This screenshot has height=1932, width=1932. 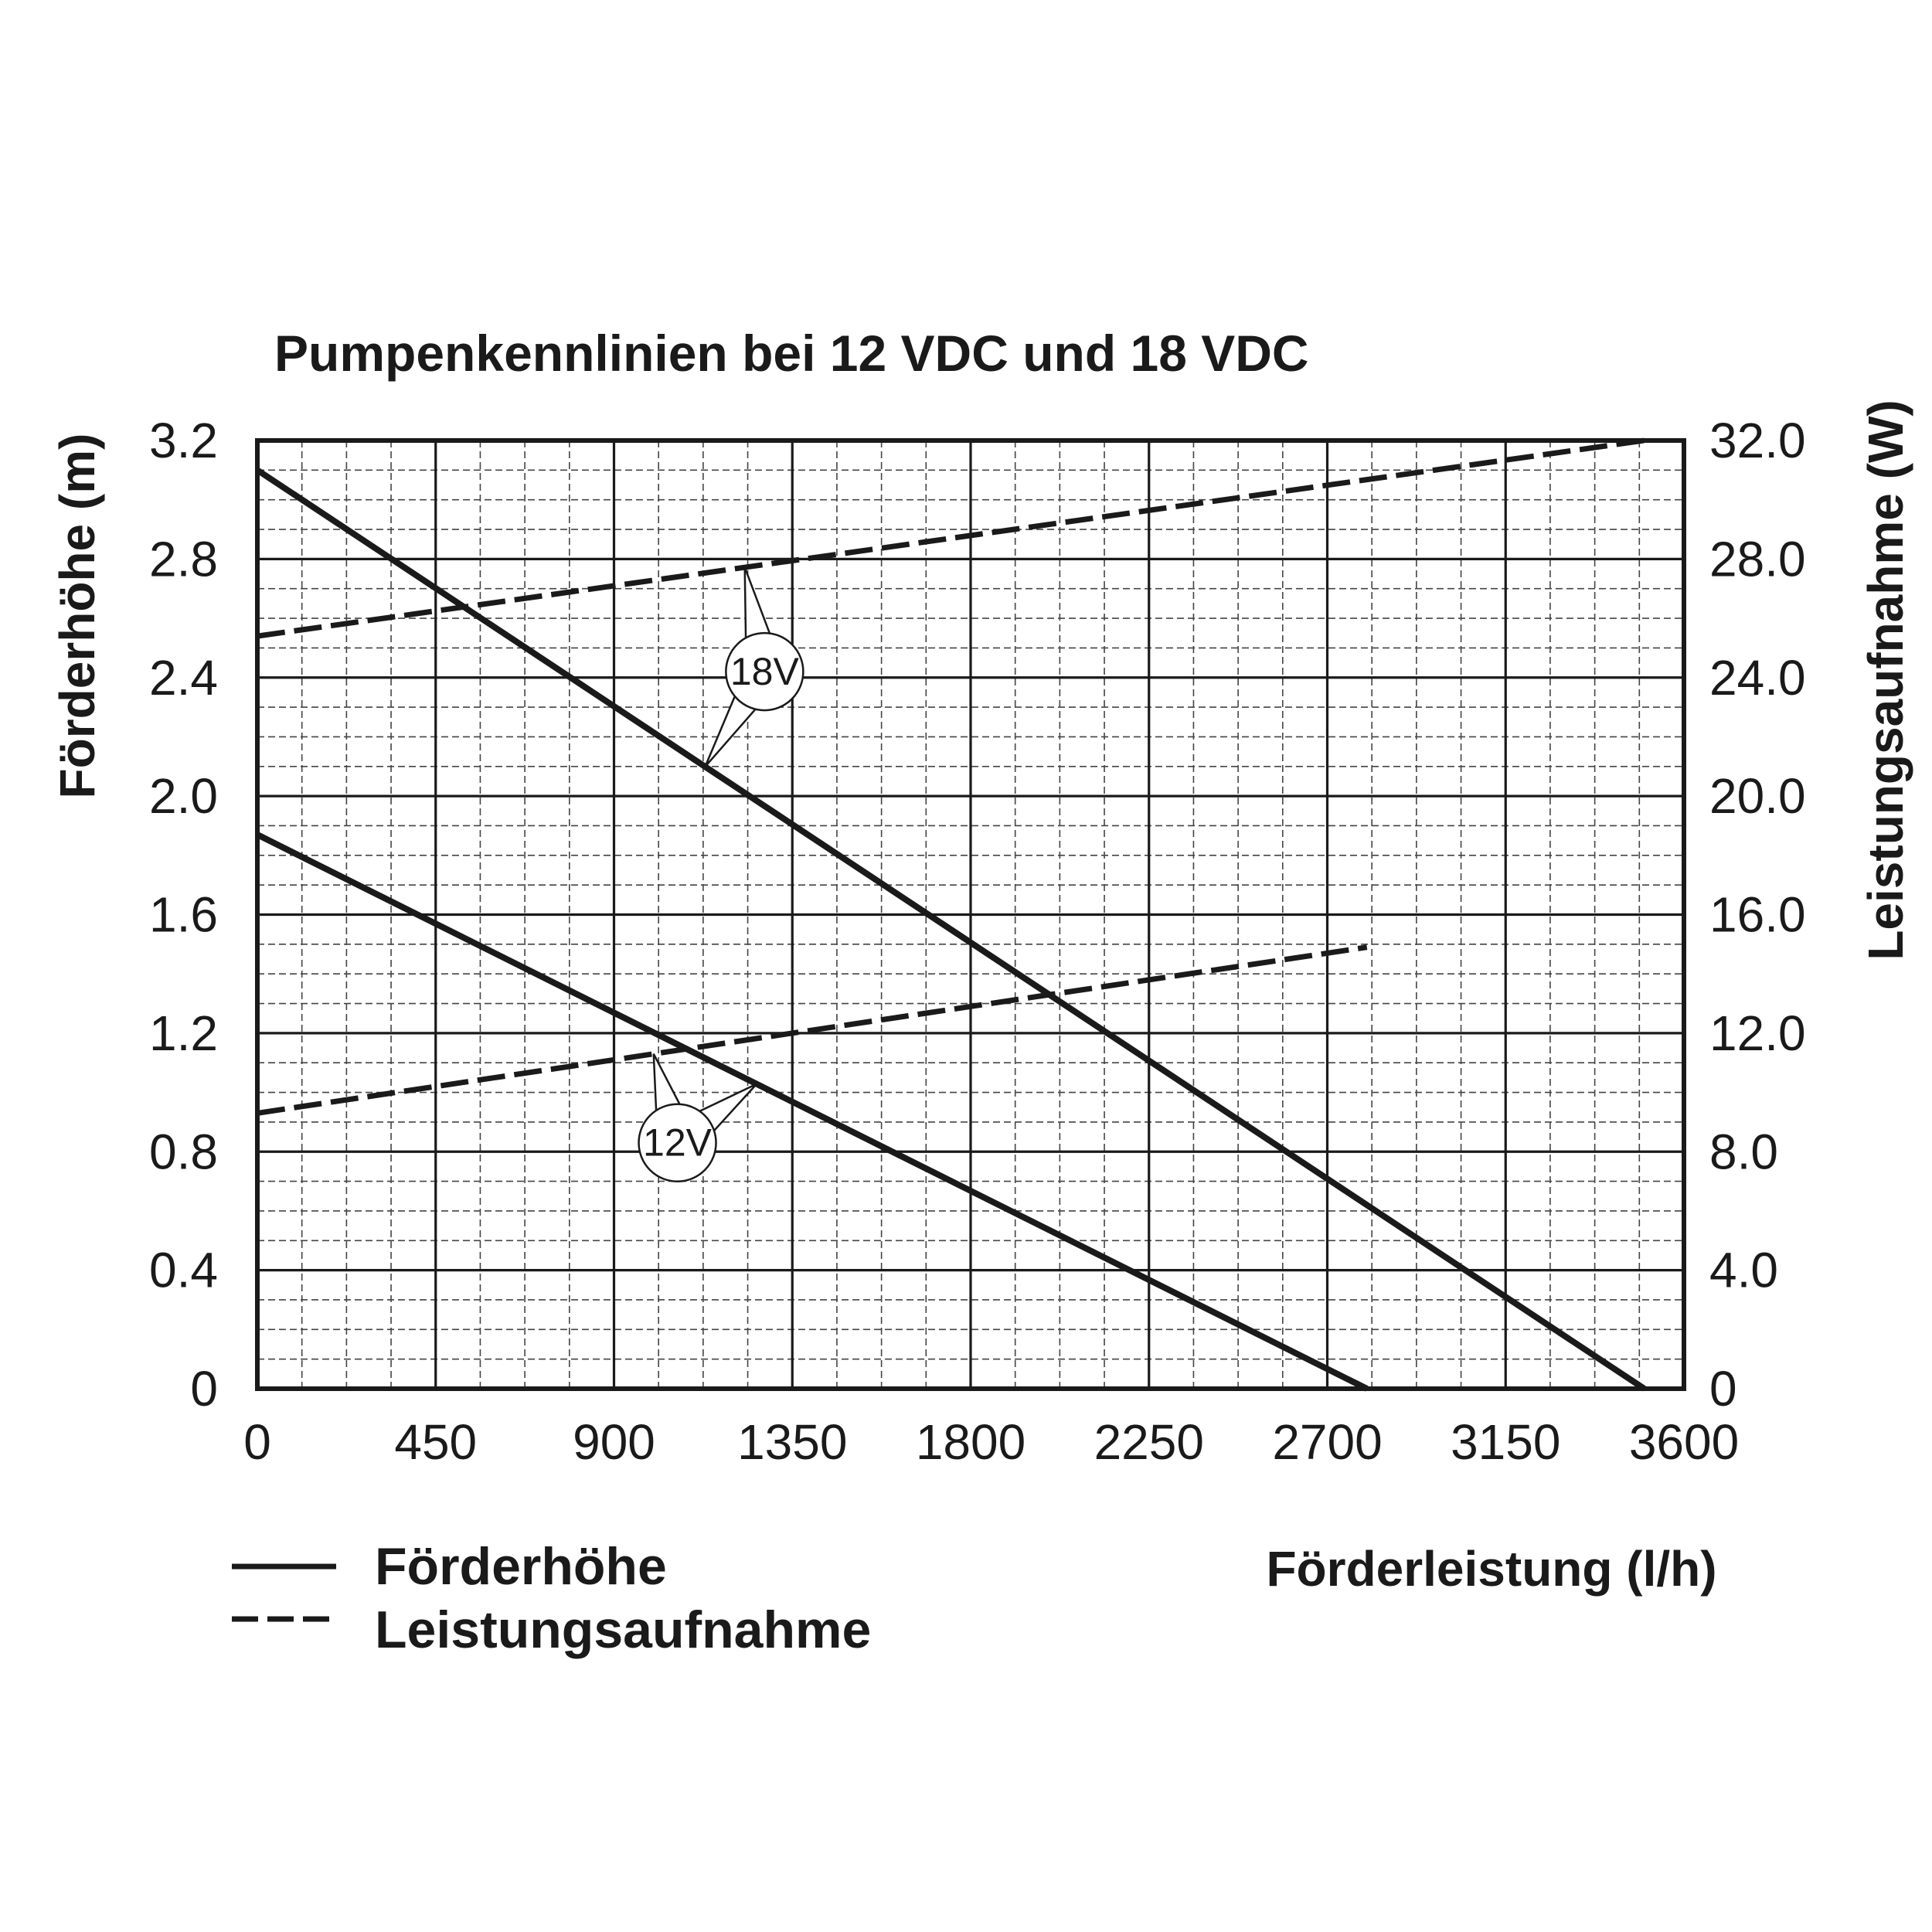 What do you see at coordinates (1327, 1442) in the screenshot?
I see `x-tick-label: 2700` at bounding box center [1327, 1442].